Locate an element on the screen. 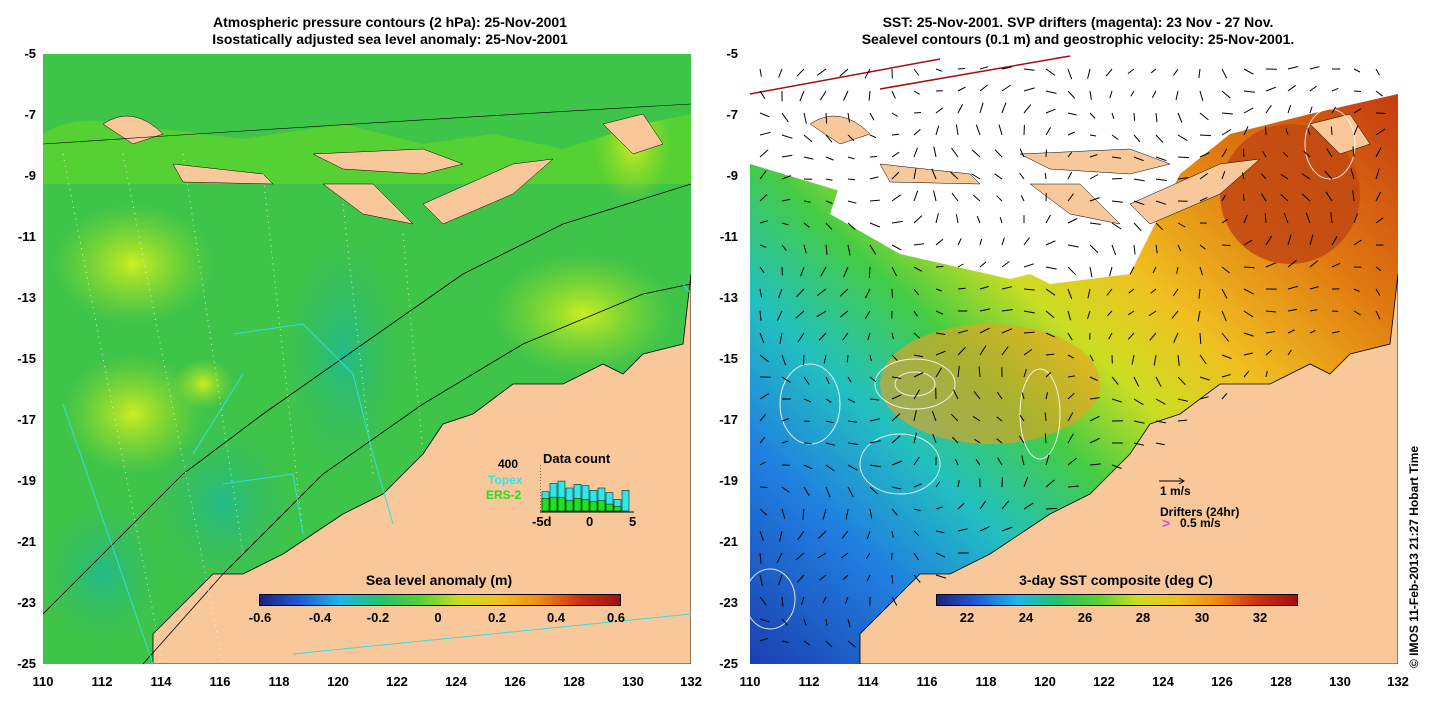 The image size is (1440, 710). drifter-arrow-icon: > is located at coordinates (1166, 523).